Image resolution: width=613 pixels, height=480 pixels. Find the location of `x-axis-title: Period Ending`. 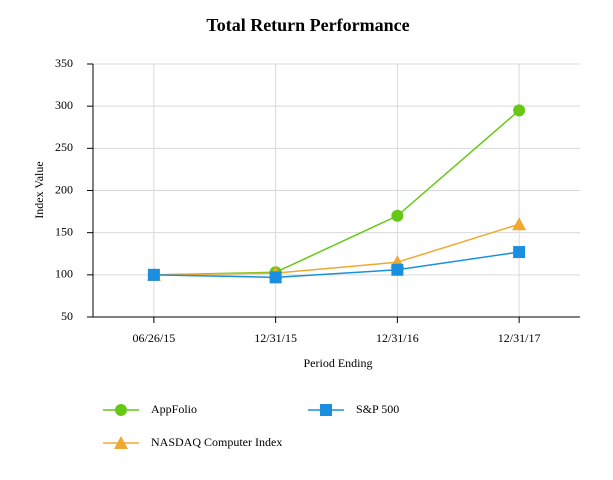

x-axis-title: Period Ending is located at coordinates (338, 363).